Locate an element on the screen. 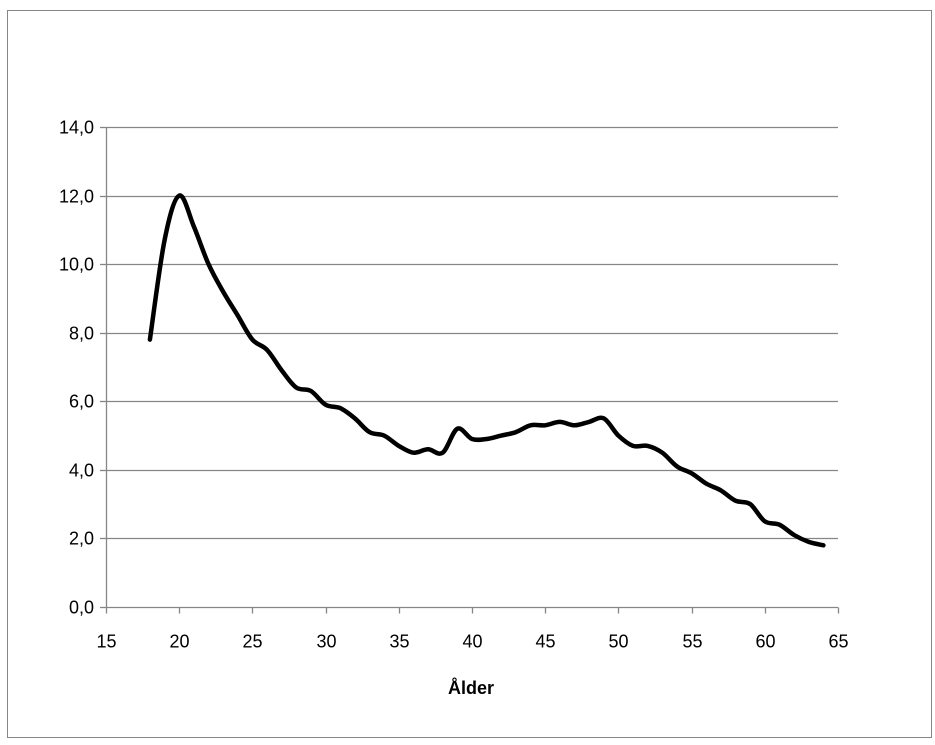  x-tick-label: 15 is located at coordinates (106, 642).